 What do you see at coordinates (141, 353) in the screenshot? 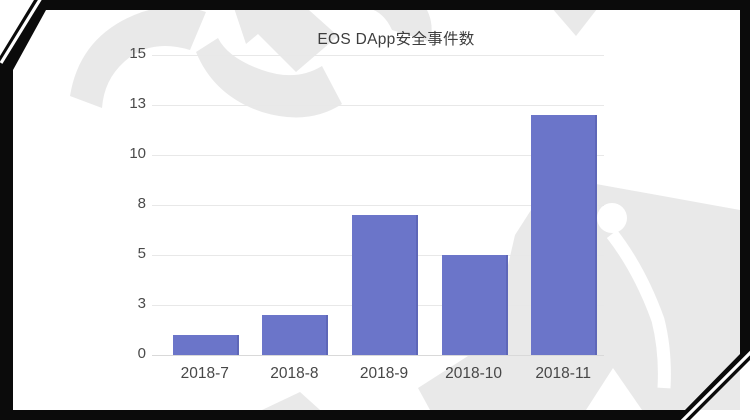
I see `y-axis-tick-label: 0` at bounding box center [141, 353].